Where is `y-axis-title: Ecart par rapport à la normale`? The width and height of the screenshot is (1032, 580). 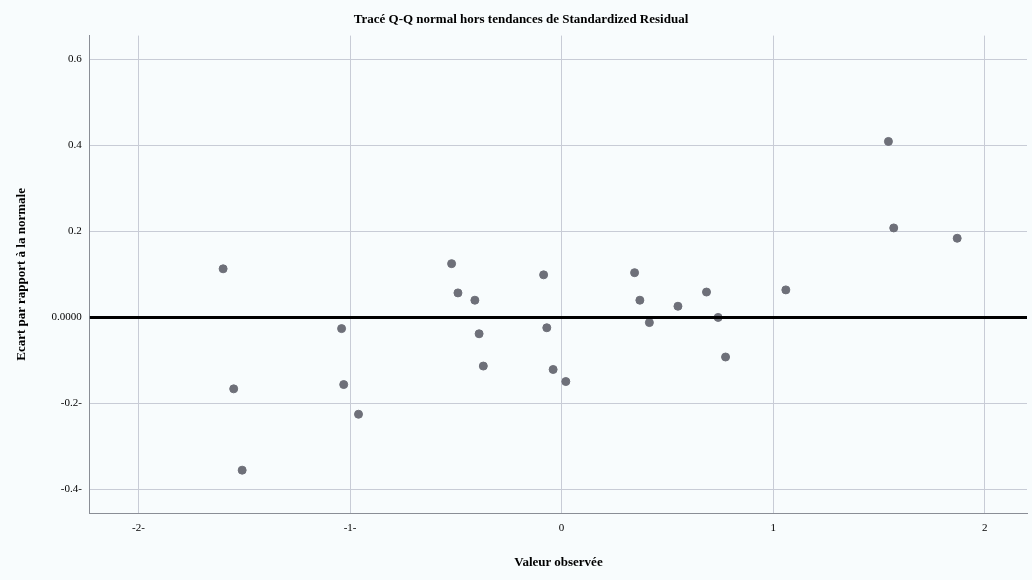 y-axis-title: Ecart par rapport à la normale is located at coordinates (21, 274).